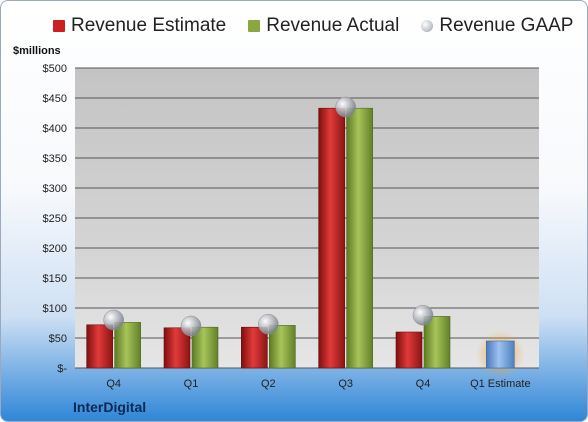 This screenshot has width=588, height=422. Describe the element at coordinates (59, 26) in the screenshot. I see `legend-swatch-estimate` at that location.